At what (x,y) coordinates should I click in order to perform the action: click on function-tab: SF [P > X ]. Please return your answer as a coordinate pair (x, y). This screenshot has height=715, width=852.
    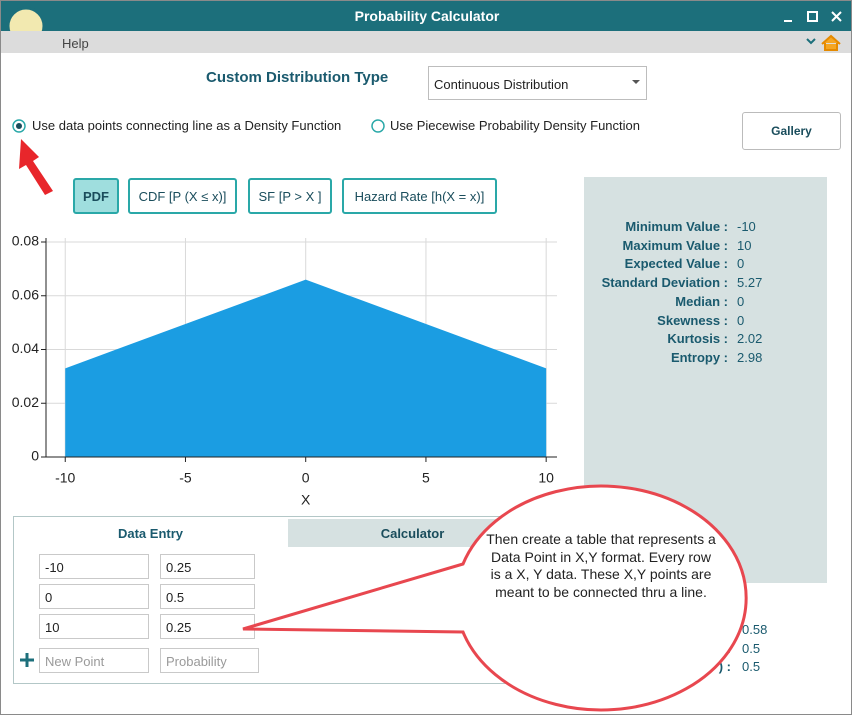
    Looking at the image, I should click on (290, 196).